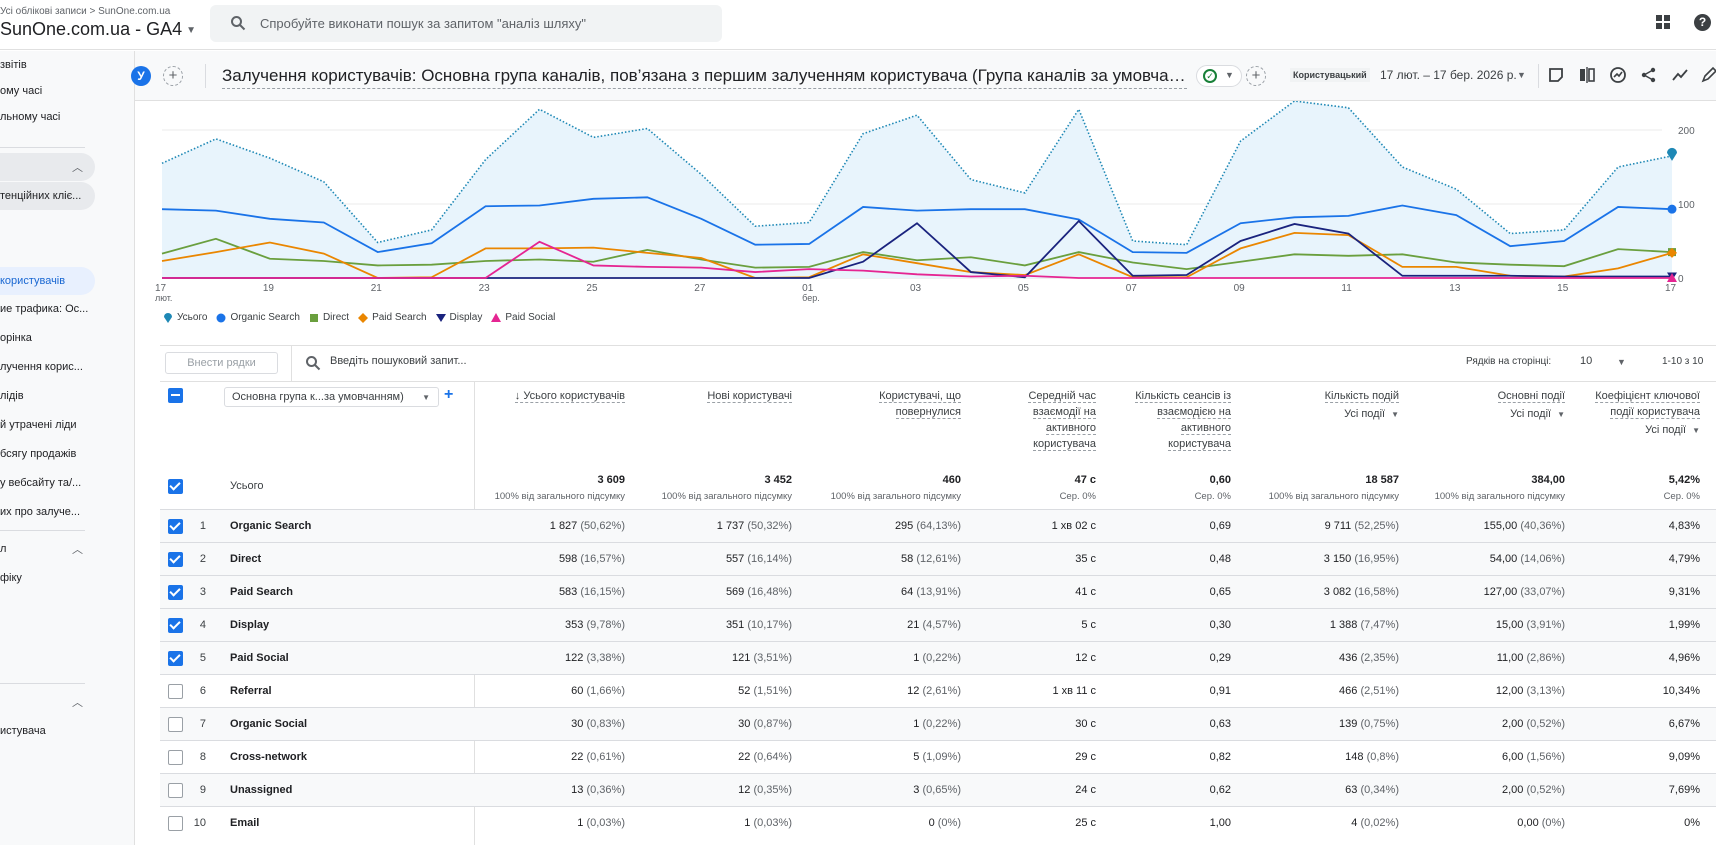 This screenshot has width=1716, height=845. Describe the element at coordinates (1016, 691) in the screenshot. I see `metric-cell: 1 хв 11 с` at that location.